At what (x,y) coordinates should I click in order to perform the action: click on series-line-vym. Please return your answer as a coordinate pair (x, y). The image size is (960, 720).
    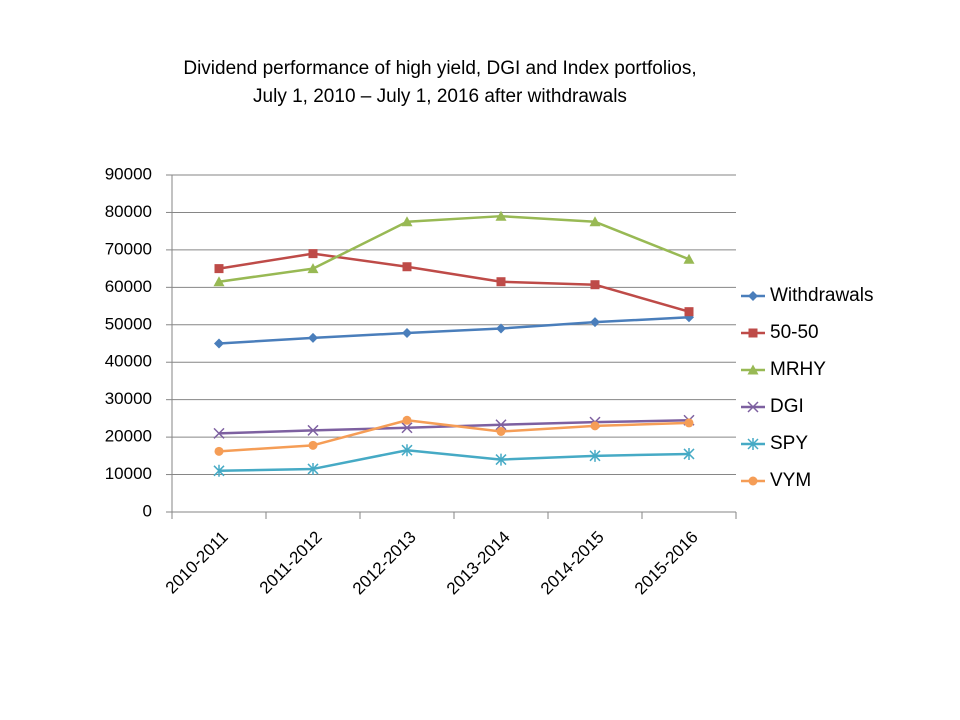
    Looking at the image, I should click on (454, 436).